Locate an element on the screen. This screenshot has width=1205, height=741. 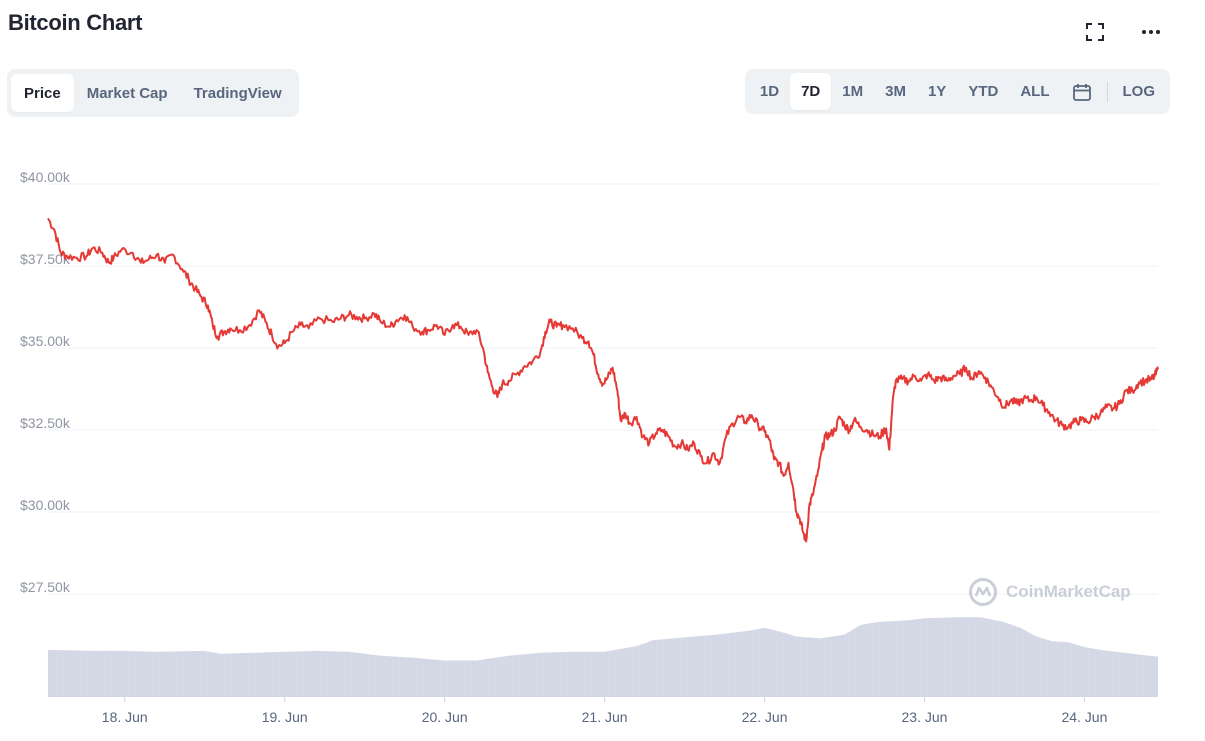
range-3m: 3M is located at coordinates (895, 91).